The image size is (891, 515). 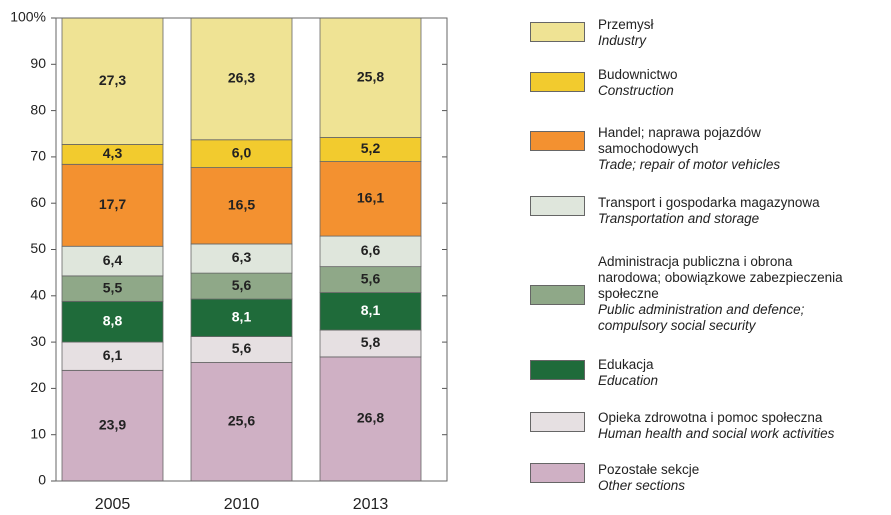 I want to click on data-label: 5,8, so click(x=371, y=342).